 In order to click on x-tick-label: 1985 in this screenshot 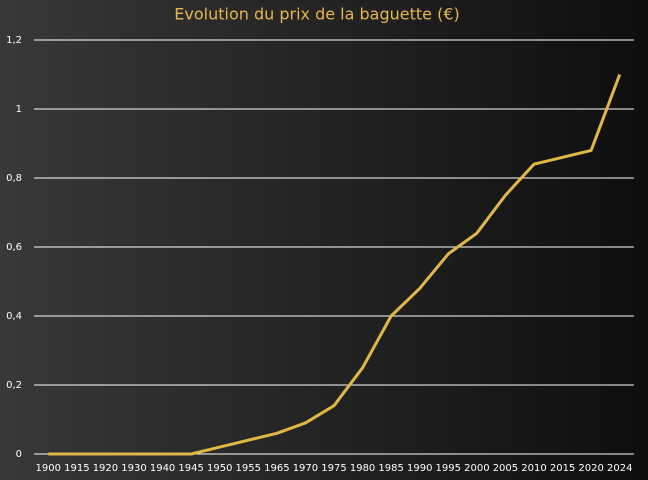, I will do `click(390, 468)`.